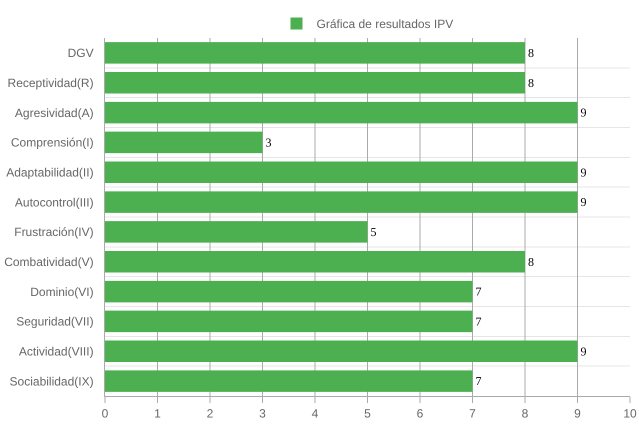 This screenshot has width=639, height=427. What do you see at coordinates (50, 172) in the screenshot?
I see `y-tick-label: Adaptabilidad(II)` at bounding box center [50, 172].